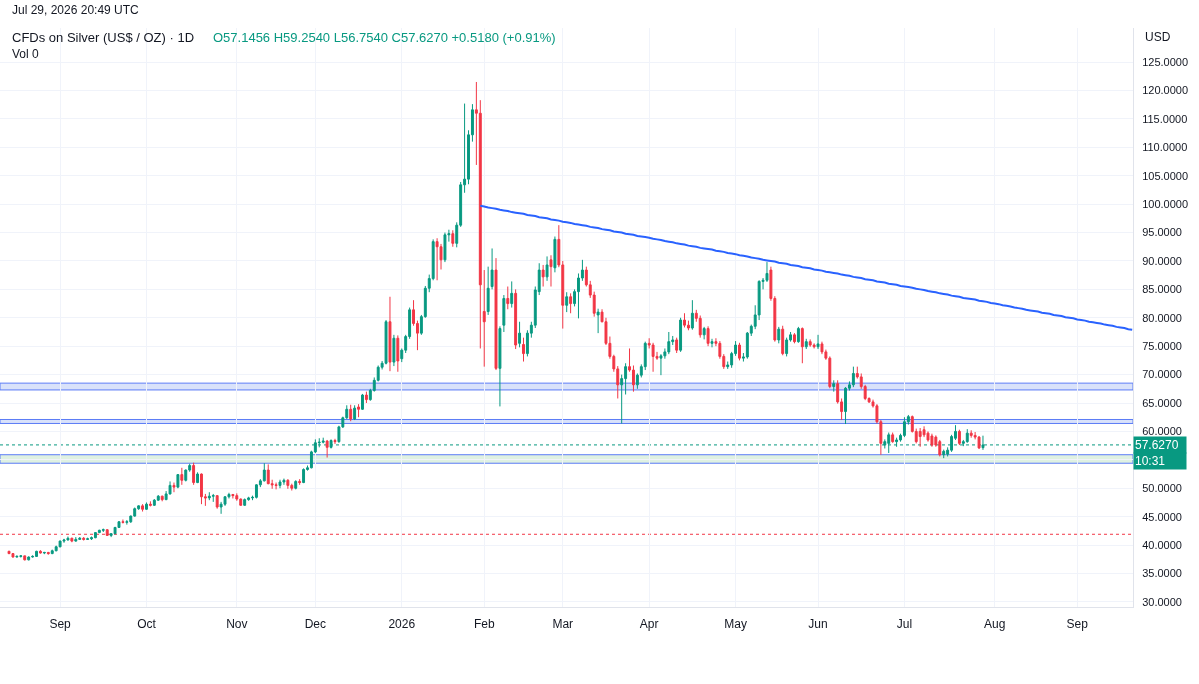 This screenshot has height=684, width=1199. I want to click on x-tick-label: Oct, so click(147, 624).